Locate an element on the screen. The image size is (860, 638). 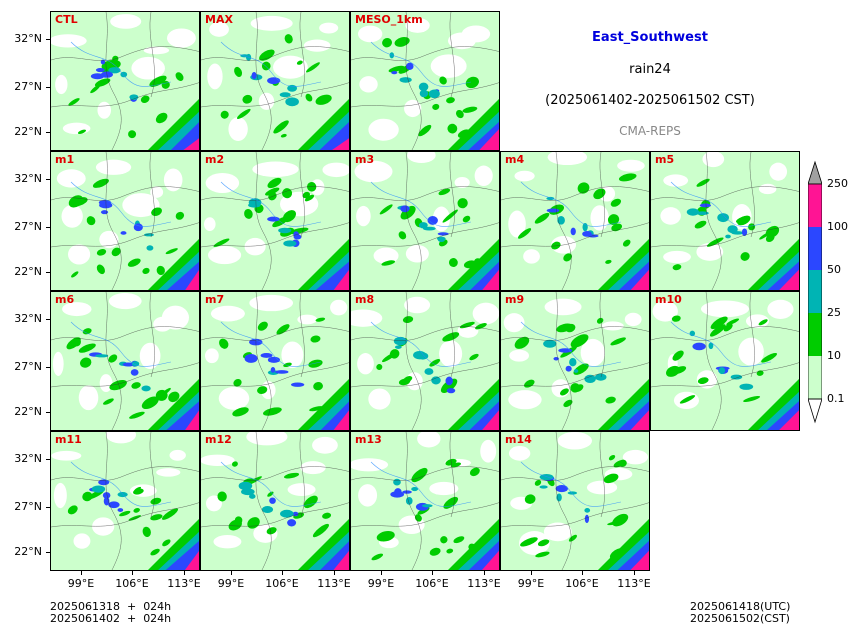
map-panel-m7: m7 is located at coordinates (275, 361).